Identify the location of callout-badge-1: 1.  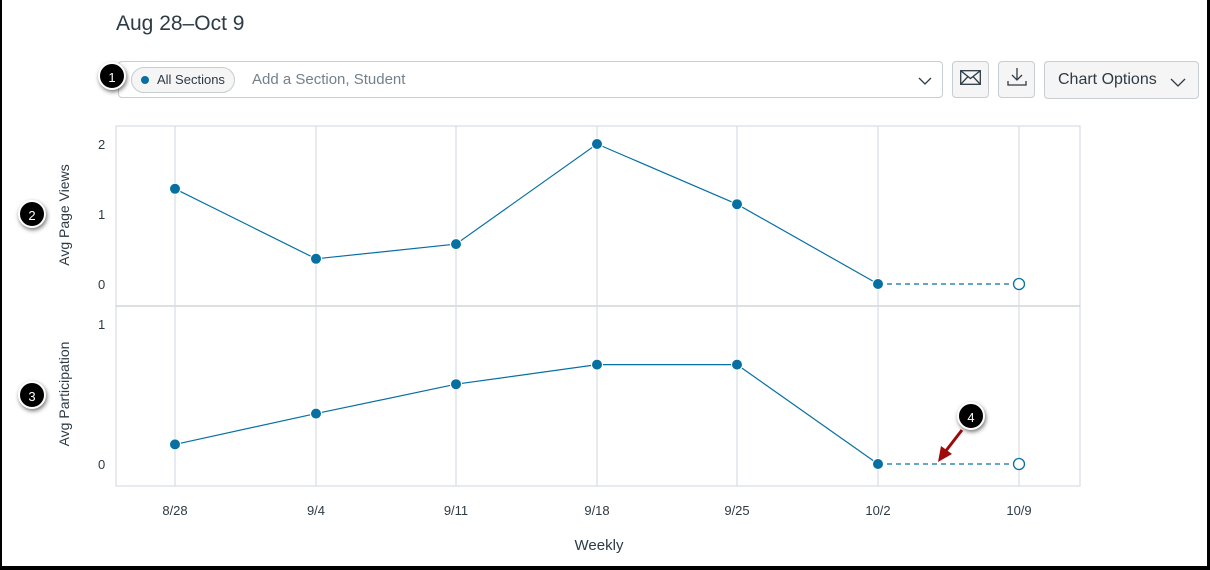
(112, 76).